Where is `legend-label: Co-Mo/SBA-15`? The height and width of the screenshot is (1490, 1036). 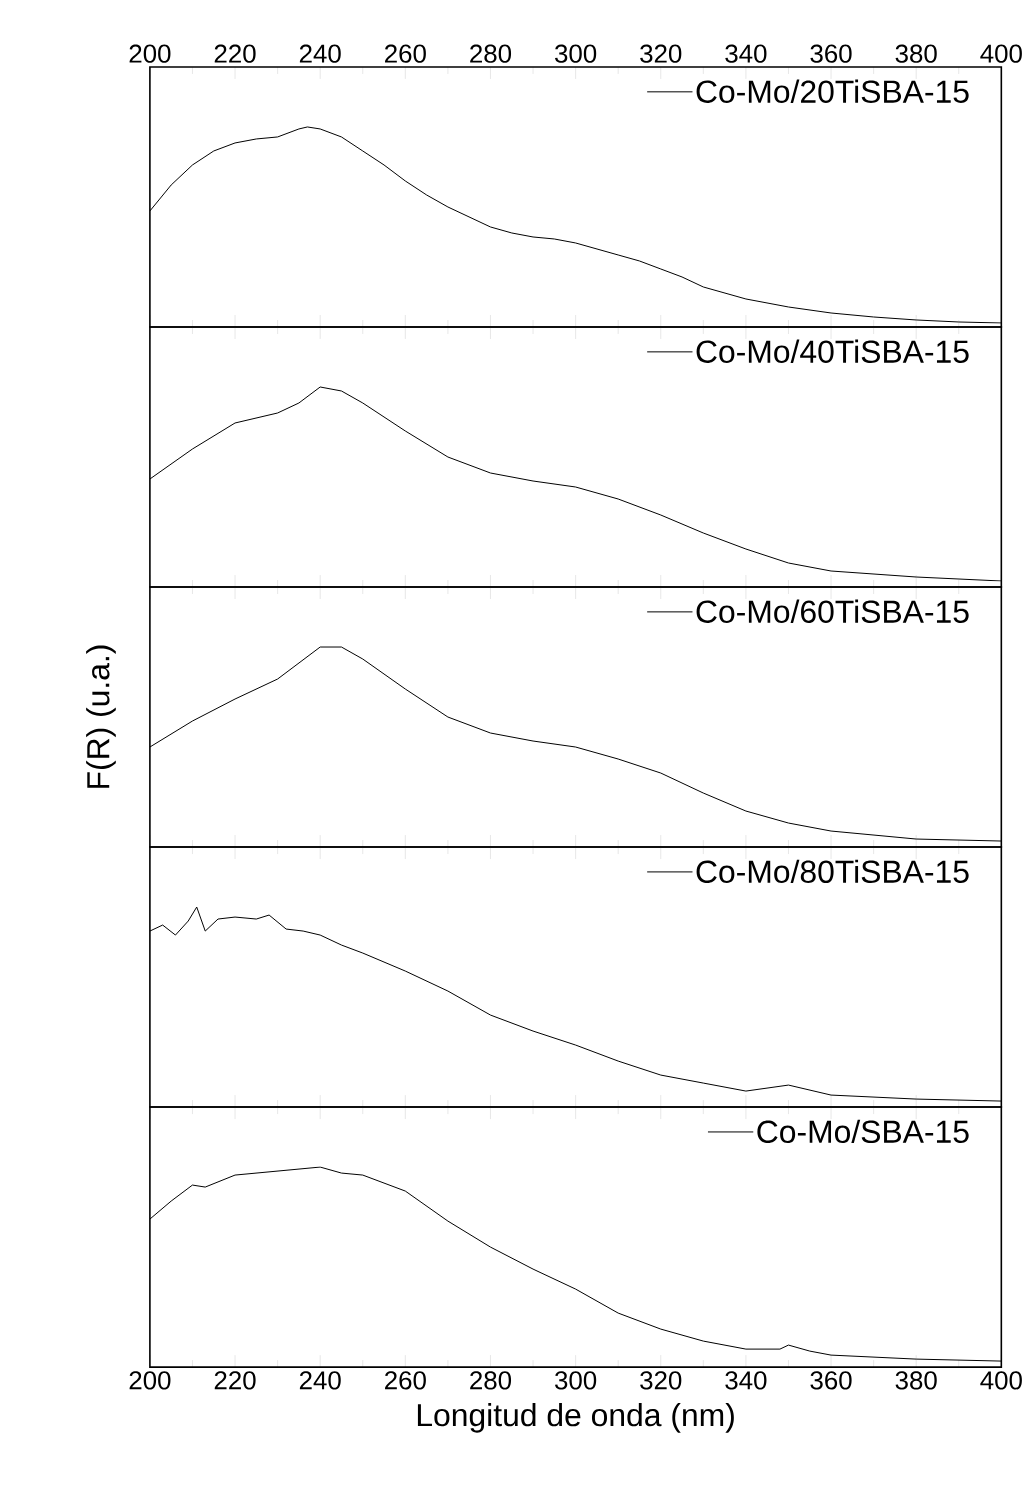
legend-label: Co-Mo/SBA-15 is located at coordinates (863, 1131).